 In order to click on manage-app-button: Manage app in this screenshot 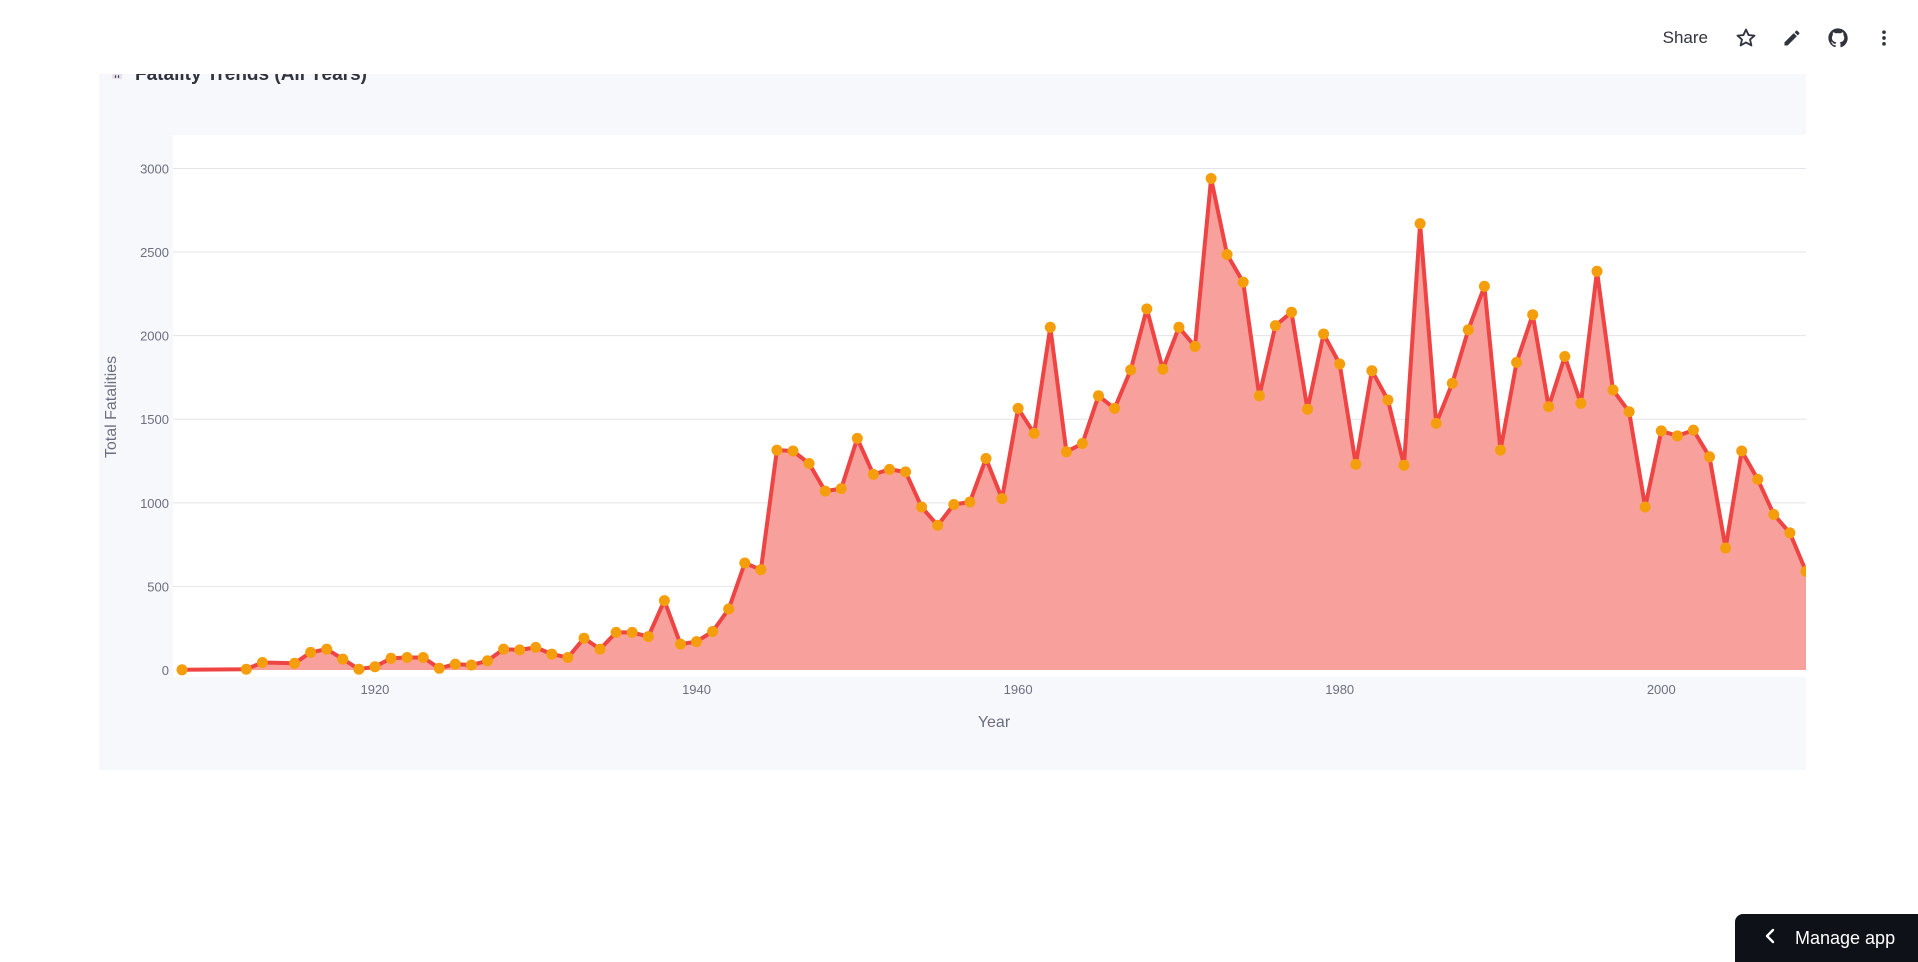, I will do `click(1826, 938)`.